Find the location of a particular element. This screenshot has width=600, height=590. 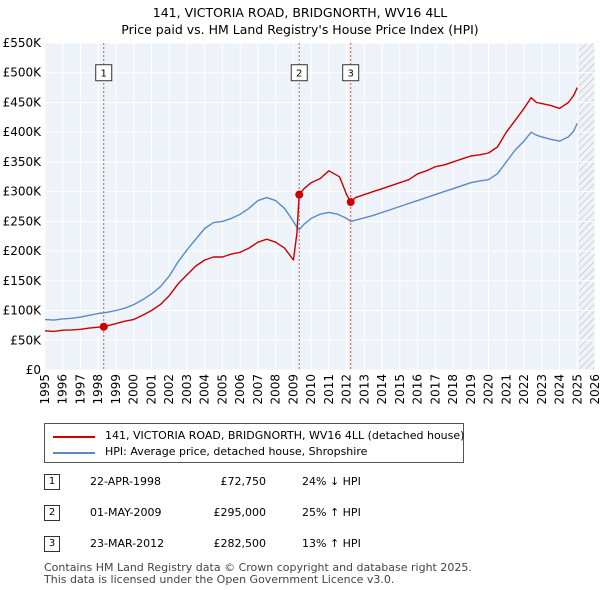

x-tick-label: 1998 is located at coordinates (98, 389).